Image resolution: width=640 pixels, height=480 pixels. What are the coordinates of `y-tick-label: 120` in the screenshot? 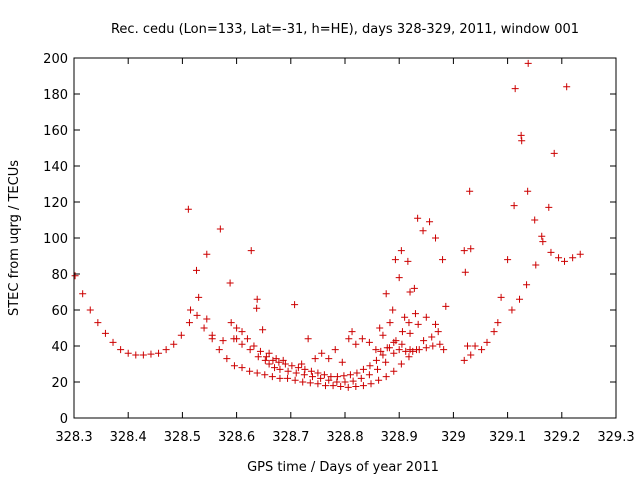 It's located at (55, 203).